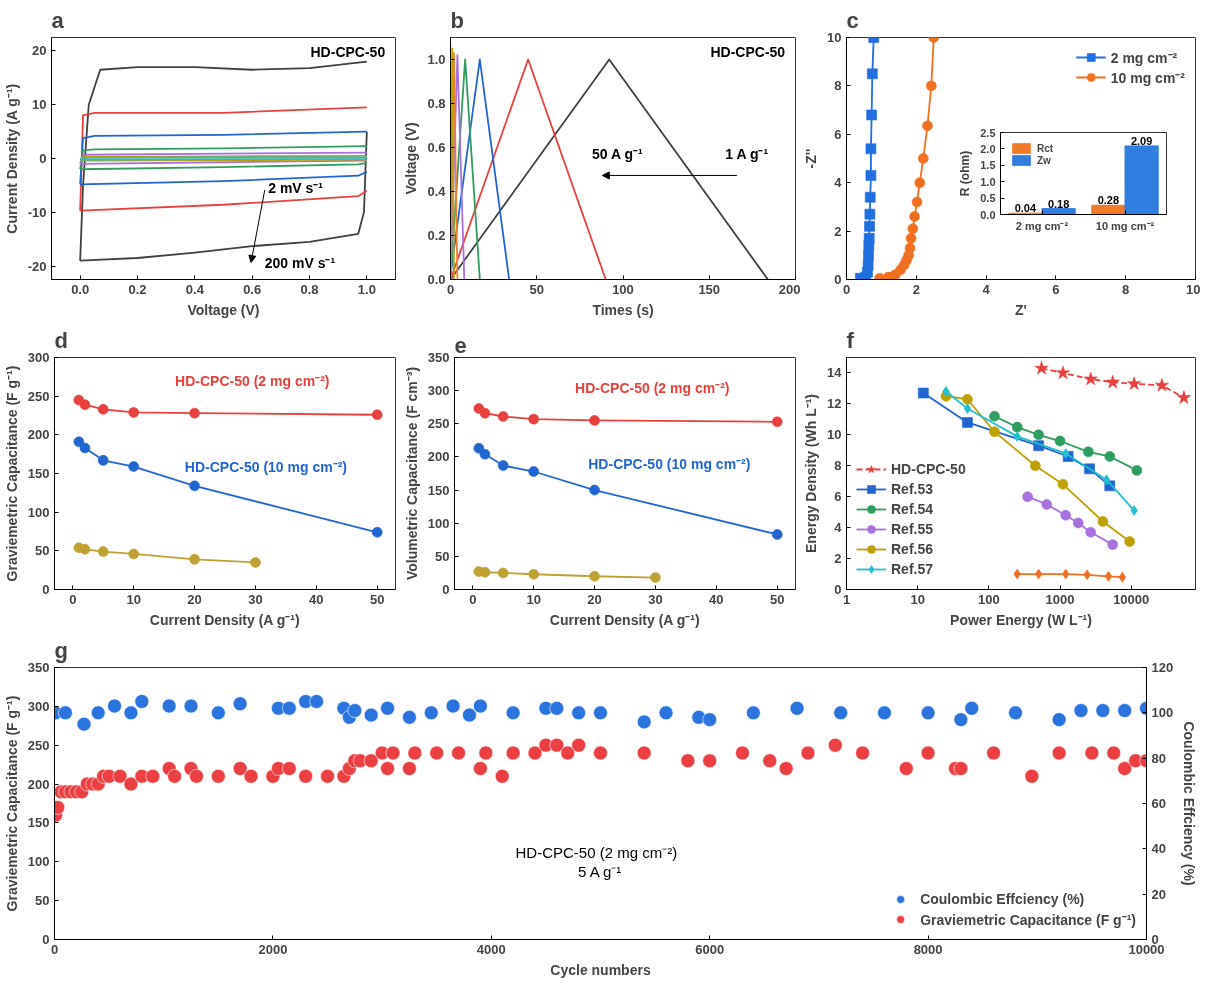 The width and height of the screenshot is (1206, 986). I want to click on x-axis-title: Power Energy (W L⁻¹), so click(1021, 619).